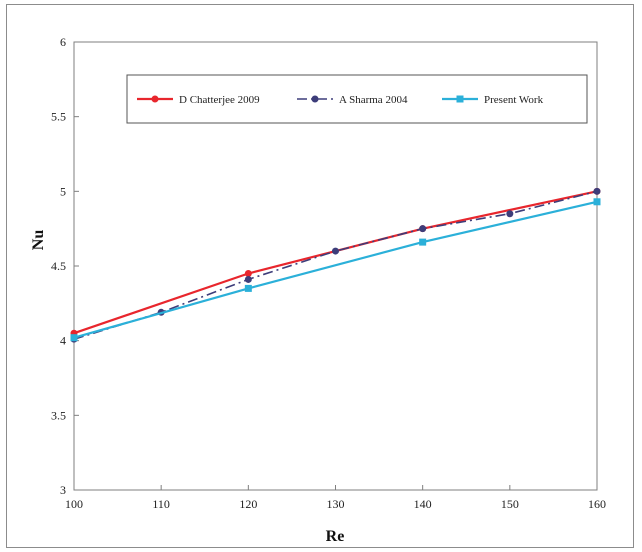 The image size is (642, 552). I want to click on legend-entry: A Sharma 2004, so click(352, 100).